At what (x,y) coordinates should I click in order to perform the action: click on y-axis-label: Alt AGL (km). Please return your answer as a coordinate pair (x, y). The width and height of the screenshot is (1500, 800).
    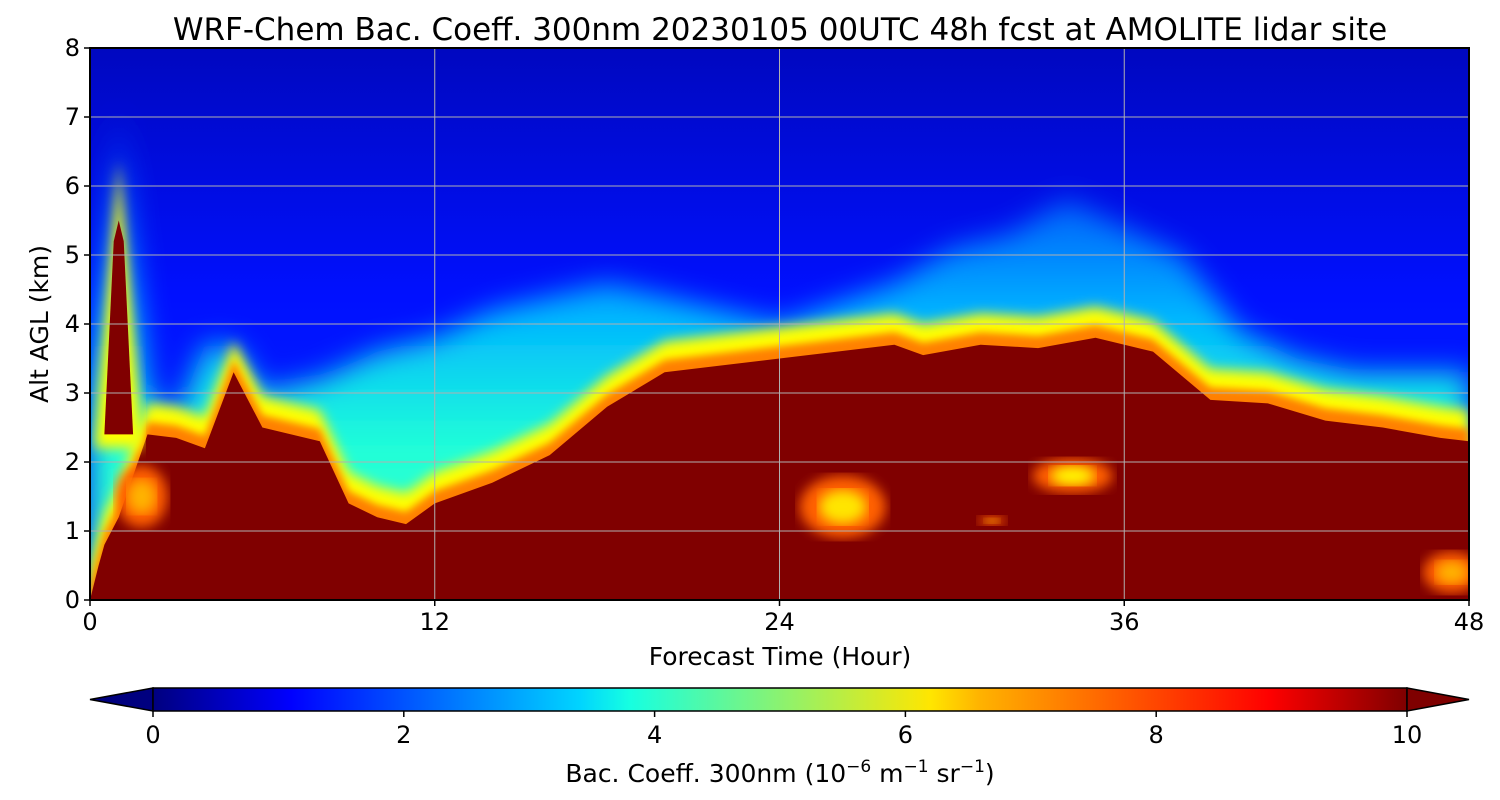
    Looking at the image, I should click on (39, 324).